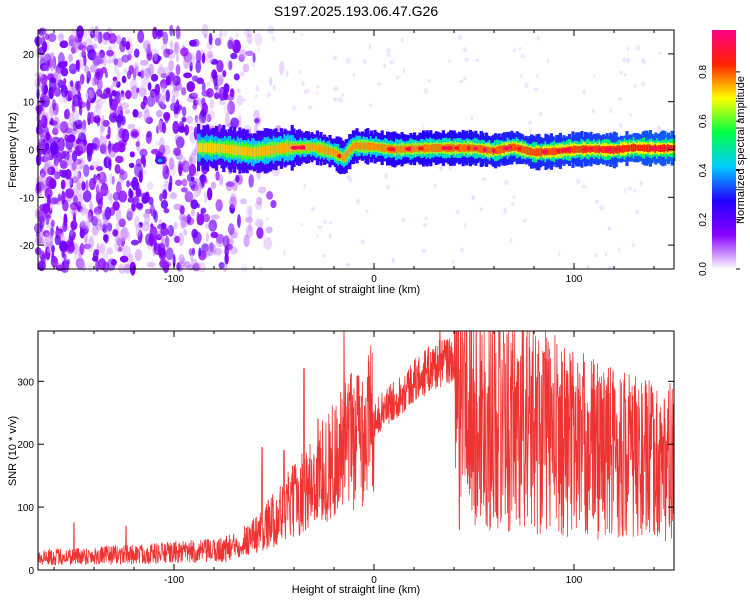  What do you see at coordinates (574, 279) in the screenshot?
I see `spectrogram-xtick-label: 100` at bounding box center [574, 279].